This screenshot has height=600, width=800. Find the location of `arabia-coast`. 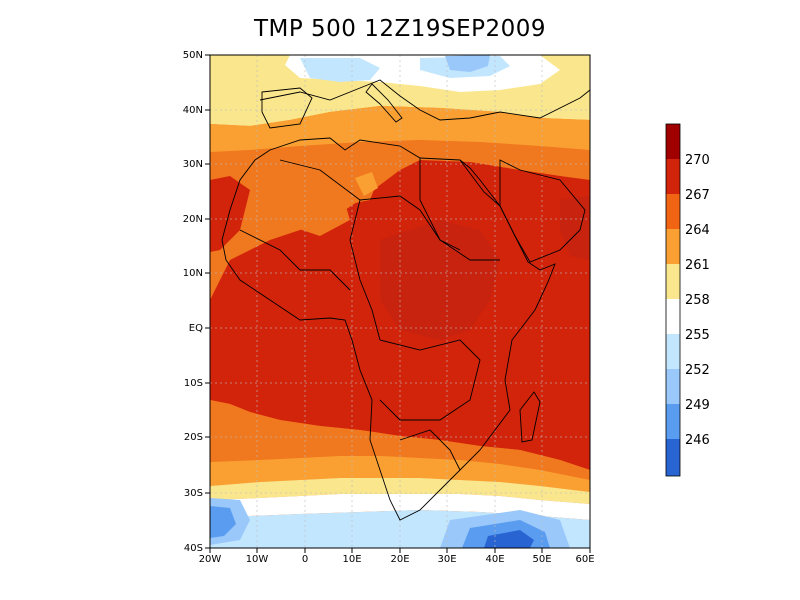

arabia-coast is located at coordinates (542, 211).